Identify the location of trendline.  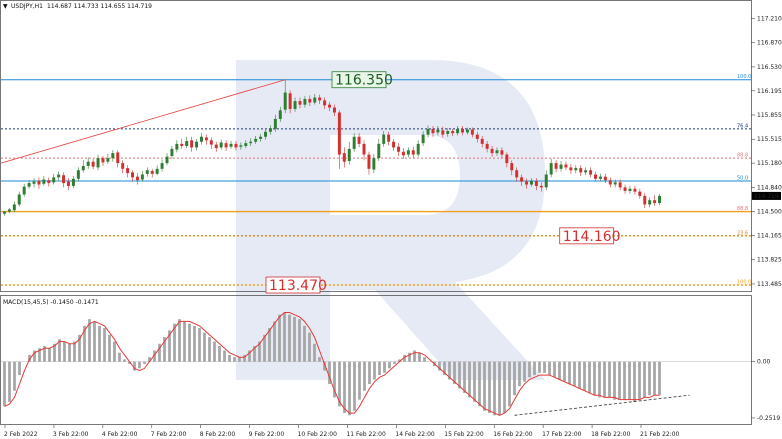
(143, 121).